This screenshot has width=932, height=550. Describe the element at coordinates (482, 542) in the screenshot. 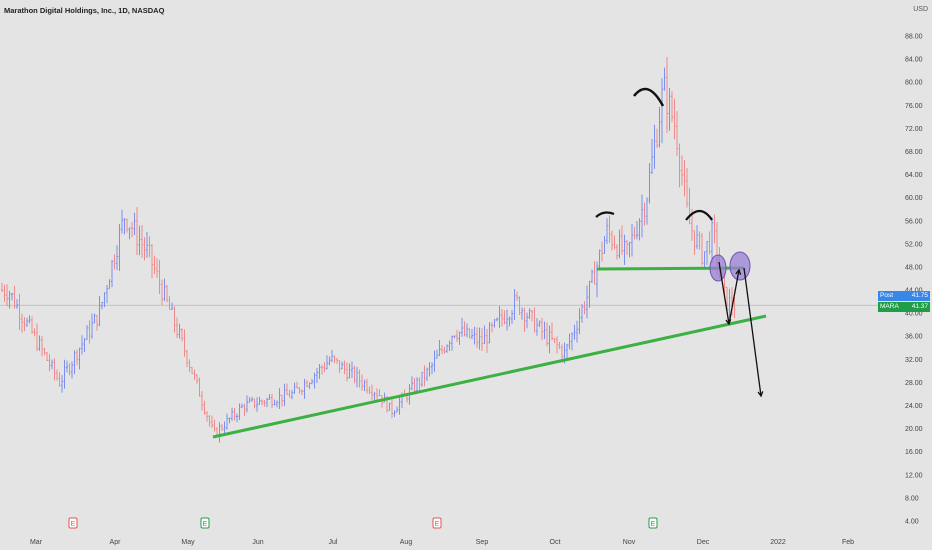

I see `x-tick-label: Sep` at that location.